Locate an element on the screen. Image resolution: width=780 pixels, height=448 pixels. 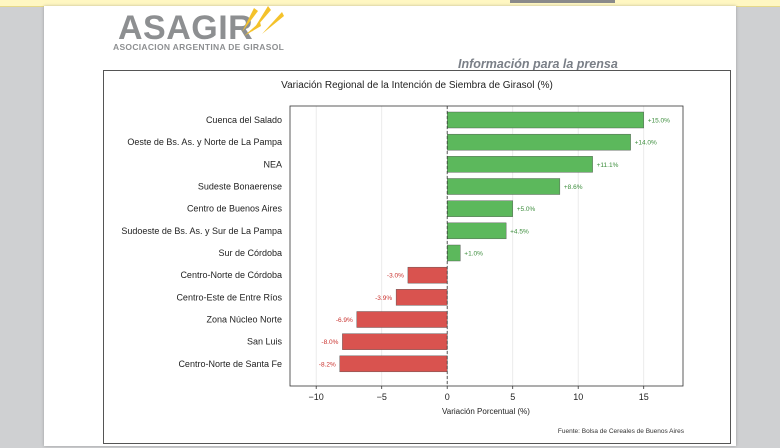
x-tick-label: 5 is located at coordinates (512, 397).